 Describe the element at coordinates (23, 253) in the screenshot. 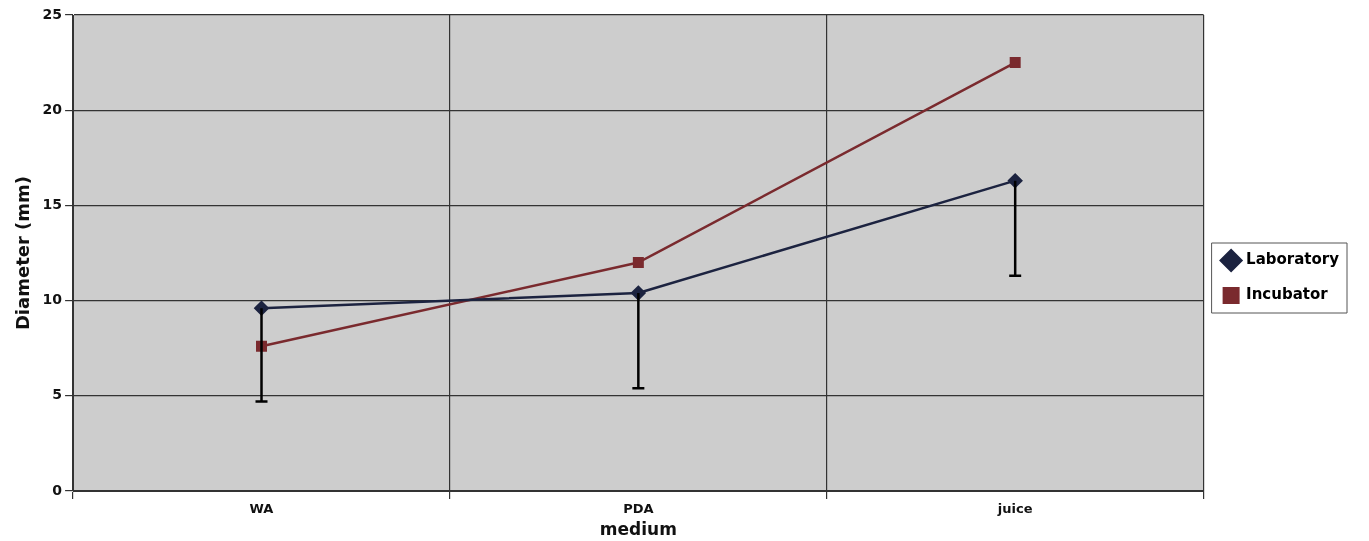

I see `y-axis-title: Diameter (mm)` at that location.